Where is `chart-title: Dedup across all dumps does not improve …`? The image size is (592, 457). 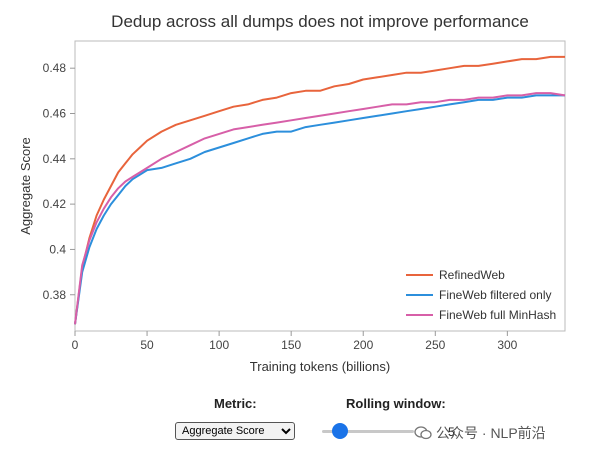
chart-title: Dedup across all dumps does not improve … is located at coordinates (320, 21).